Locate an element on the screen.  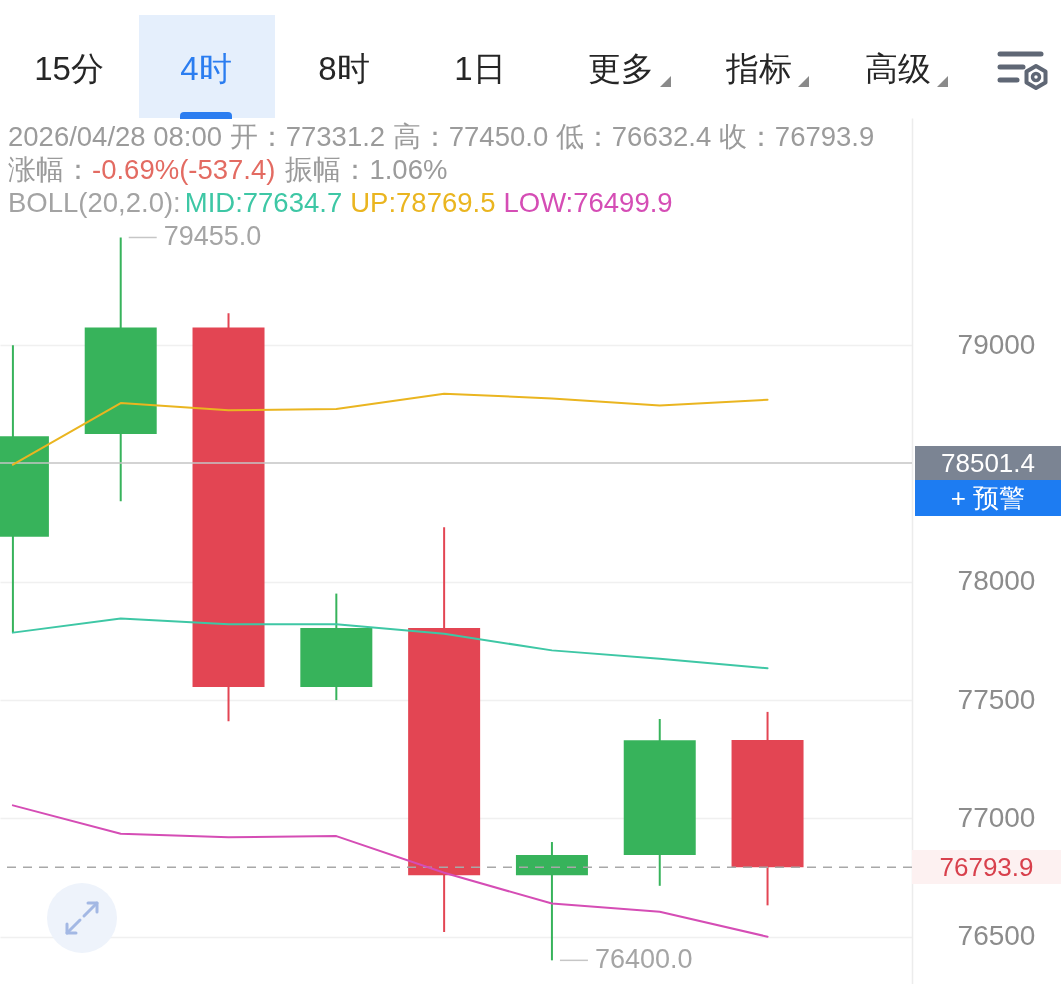
y-tick-label: 77500 is located at coordinates (996, 699).